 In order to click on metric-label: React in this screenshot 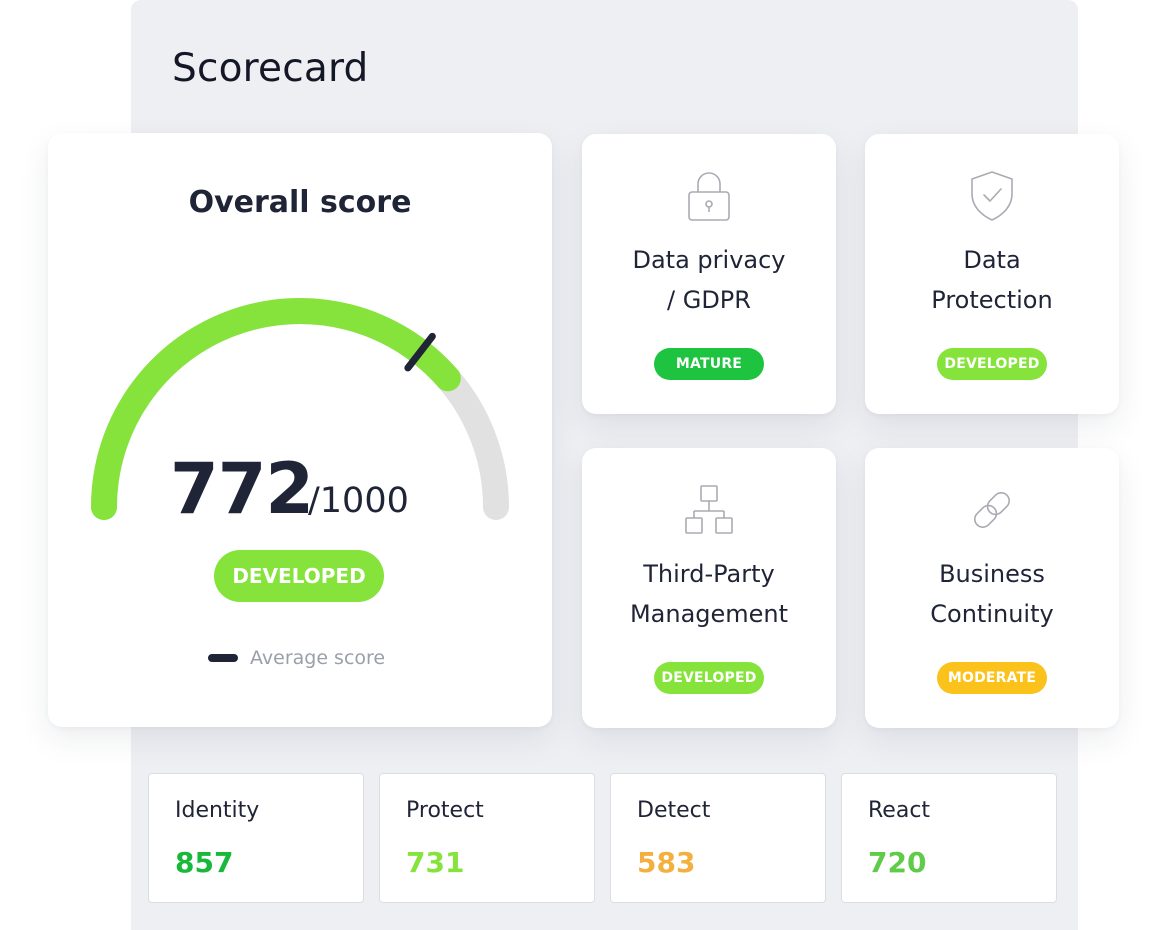, I will do `click(899, 810)`.